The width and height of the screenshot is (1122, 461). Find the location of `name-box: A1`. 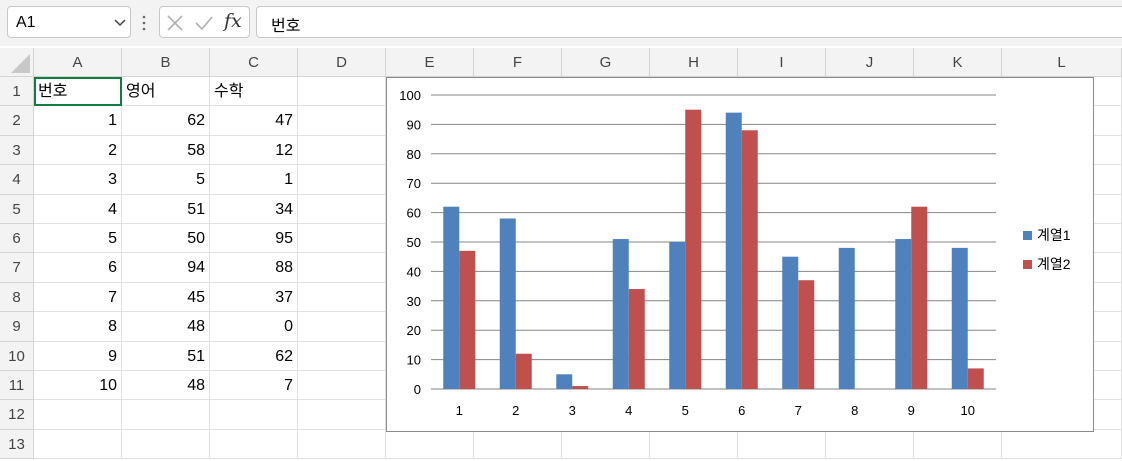

name-box: A1 is located at coordinates (69, 22).